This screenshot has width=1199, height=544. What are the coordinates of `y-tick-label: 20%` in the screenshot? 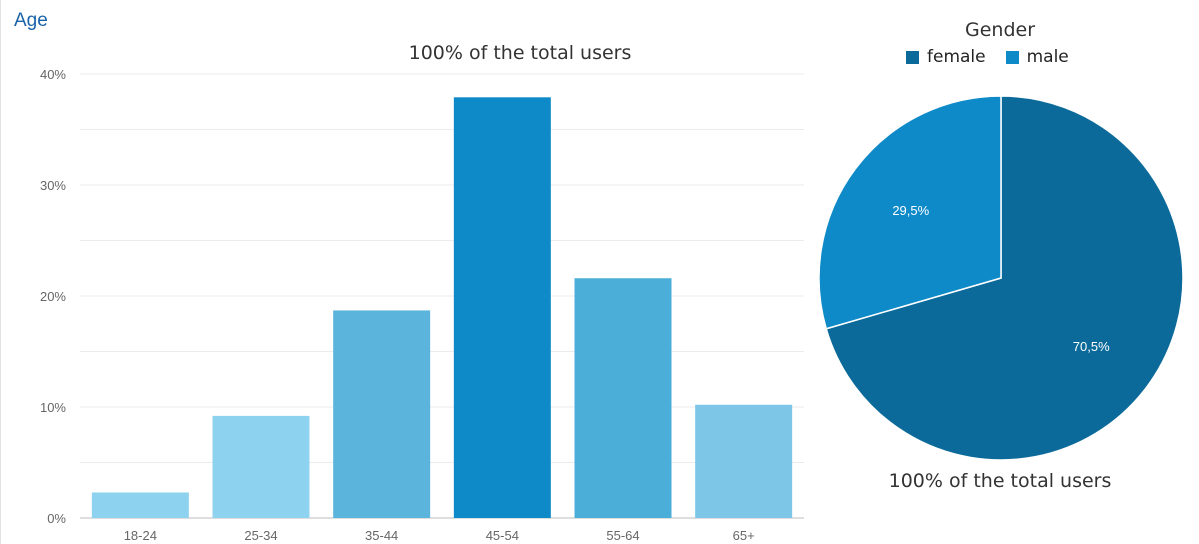 It's located at (53, 296).